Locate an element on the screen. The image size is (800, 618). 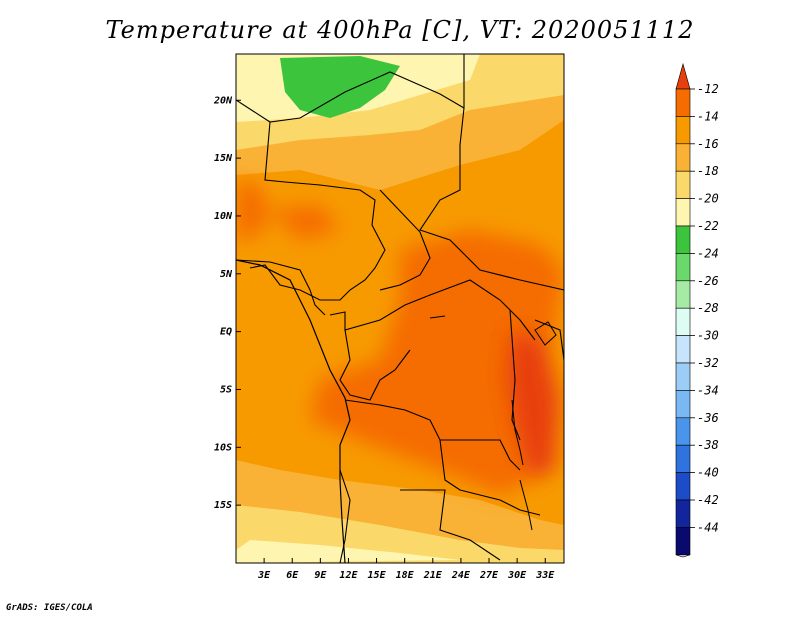
lon-tick-label: 12E is located at coordinates (348, 575).